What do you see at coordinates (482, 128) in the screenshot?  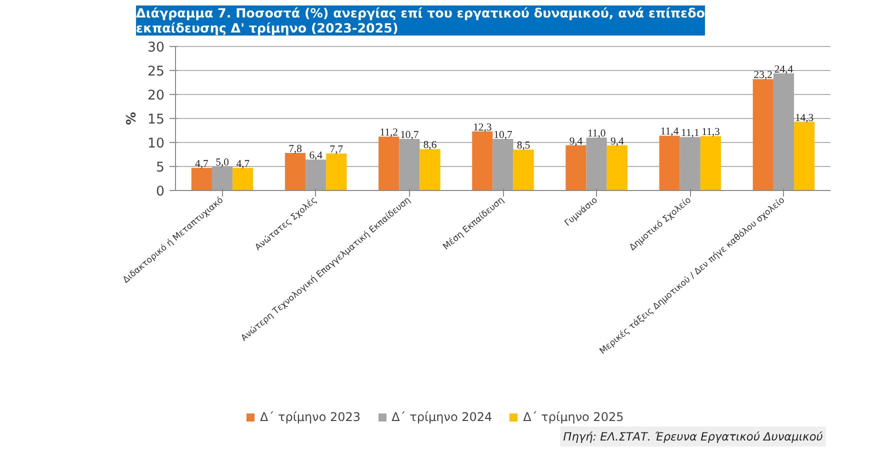 I see `data-label: 12,3` at bounding box center [482, 128].